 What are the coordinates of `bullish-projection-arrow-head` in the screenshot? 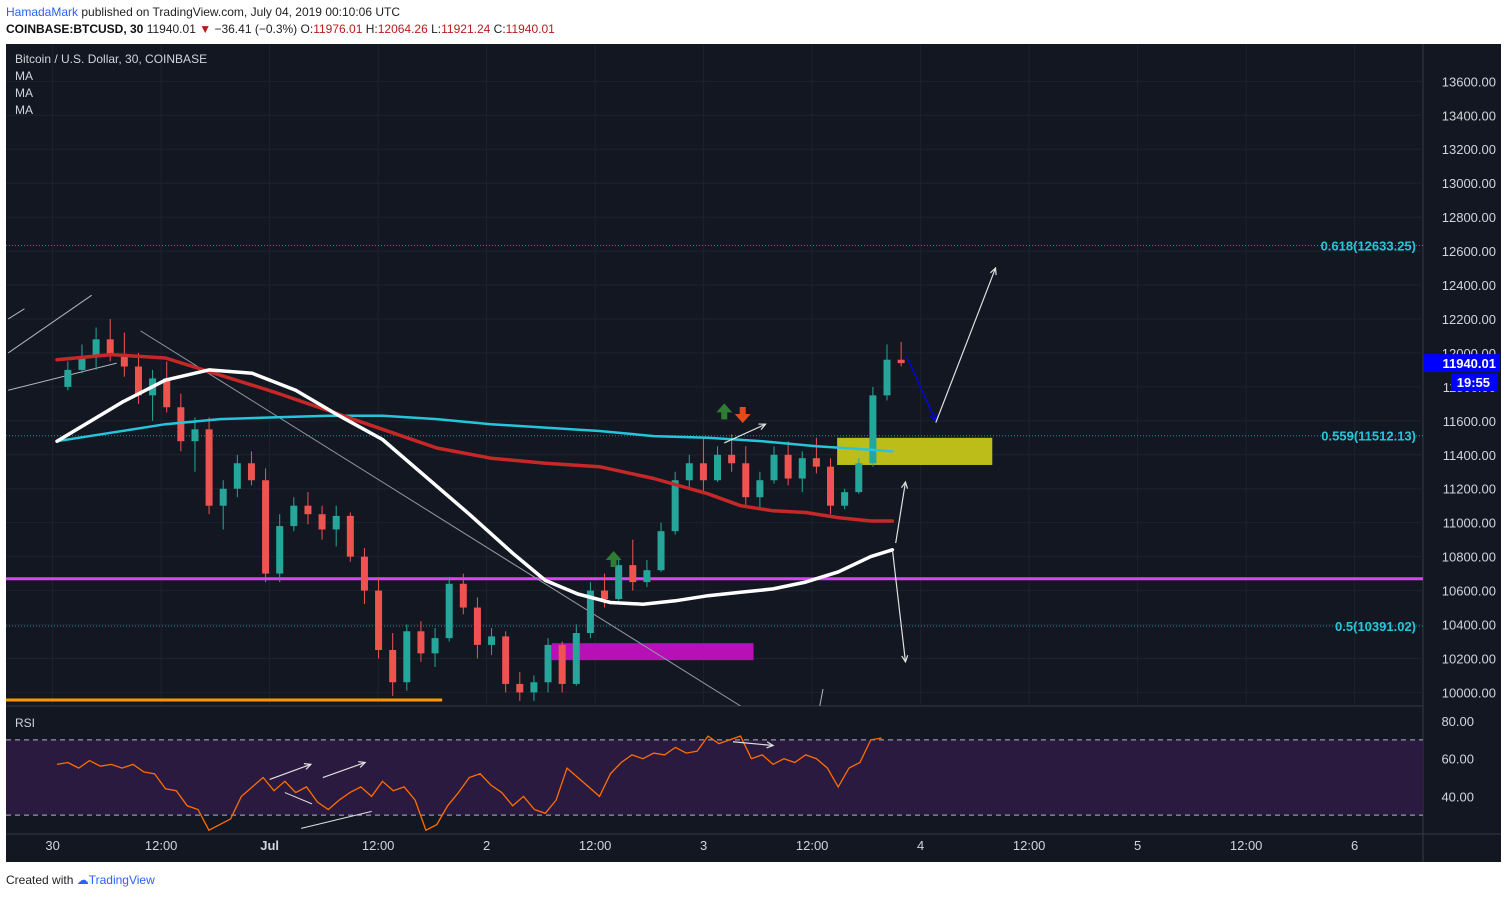 It's located at (993, 271).